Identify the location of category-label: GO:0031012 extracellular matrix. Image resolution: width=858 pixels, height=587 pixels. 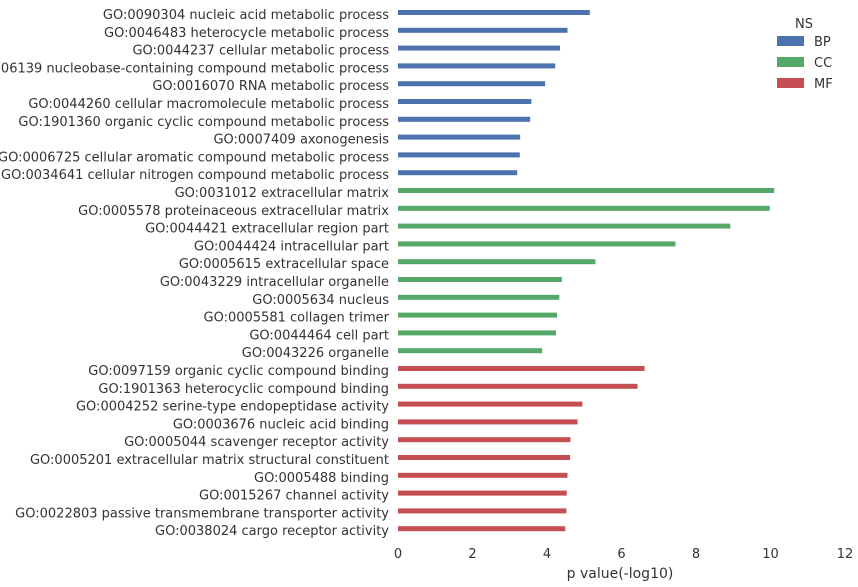
(282, 193).